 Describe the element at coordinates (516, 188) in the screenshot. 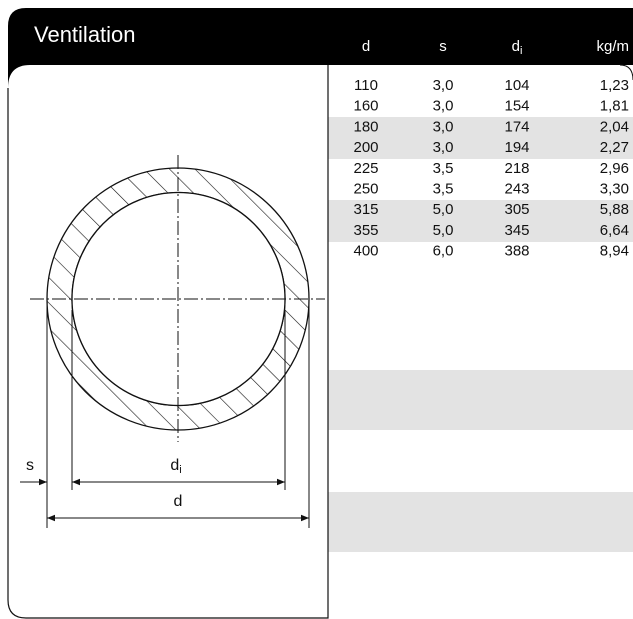

I see `table-cell: 243` at that location.